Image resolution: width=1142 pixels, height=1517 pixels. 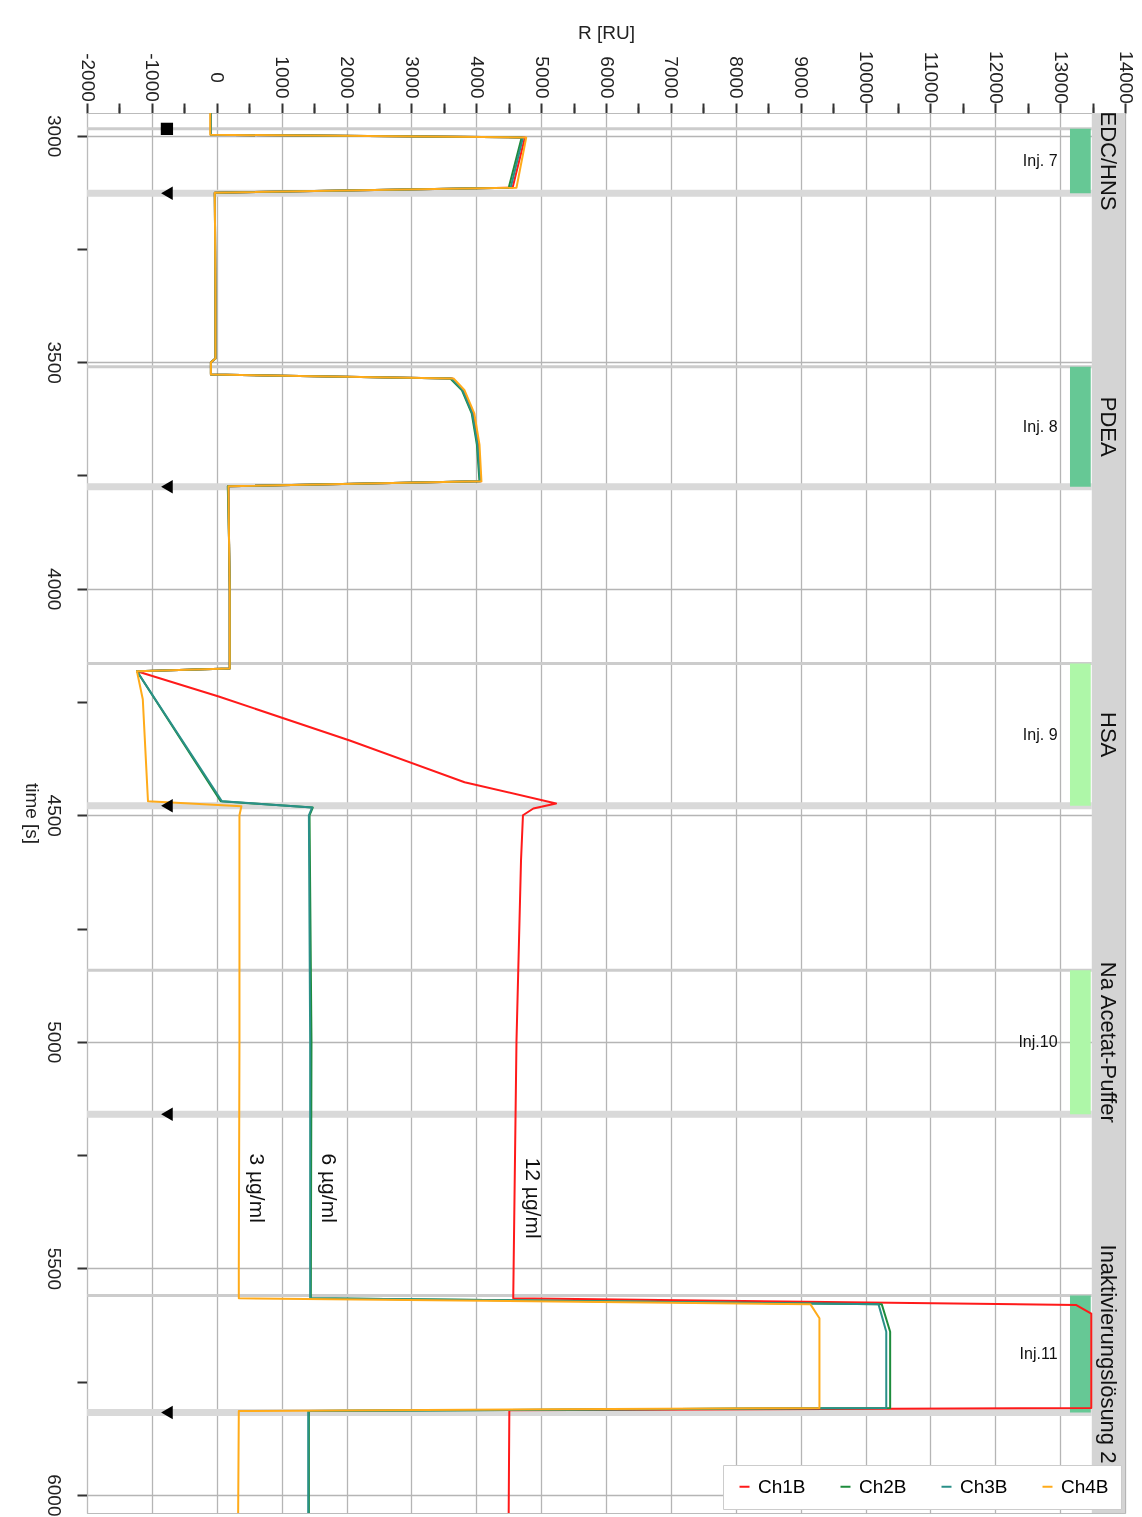 I want to click on x-tick-label: 10000, so click(x=866, y=77).